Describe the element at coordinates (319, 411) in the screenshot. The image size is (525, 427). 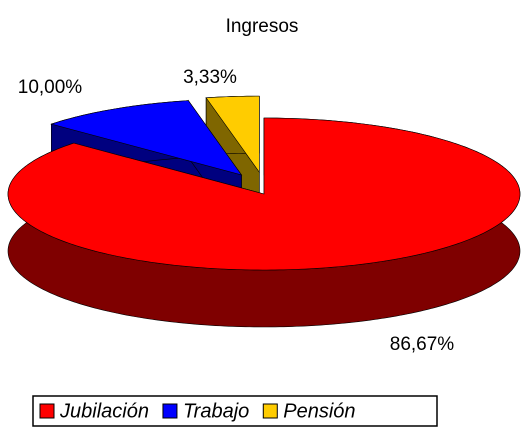
I see `legend-label: Pensión` at that location.